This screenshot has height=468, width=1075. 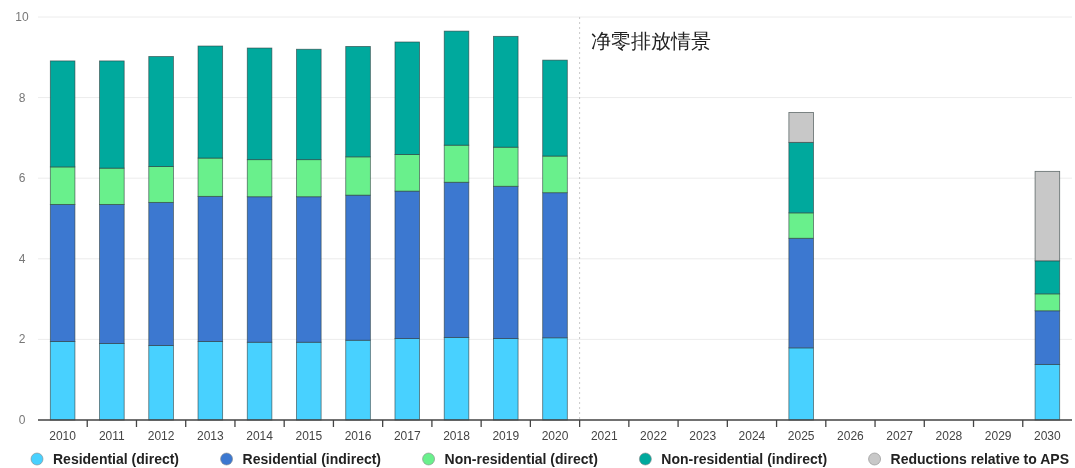 I want to click on x-tick-label: 2029, so click(x=998, y=436).